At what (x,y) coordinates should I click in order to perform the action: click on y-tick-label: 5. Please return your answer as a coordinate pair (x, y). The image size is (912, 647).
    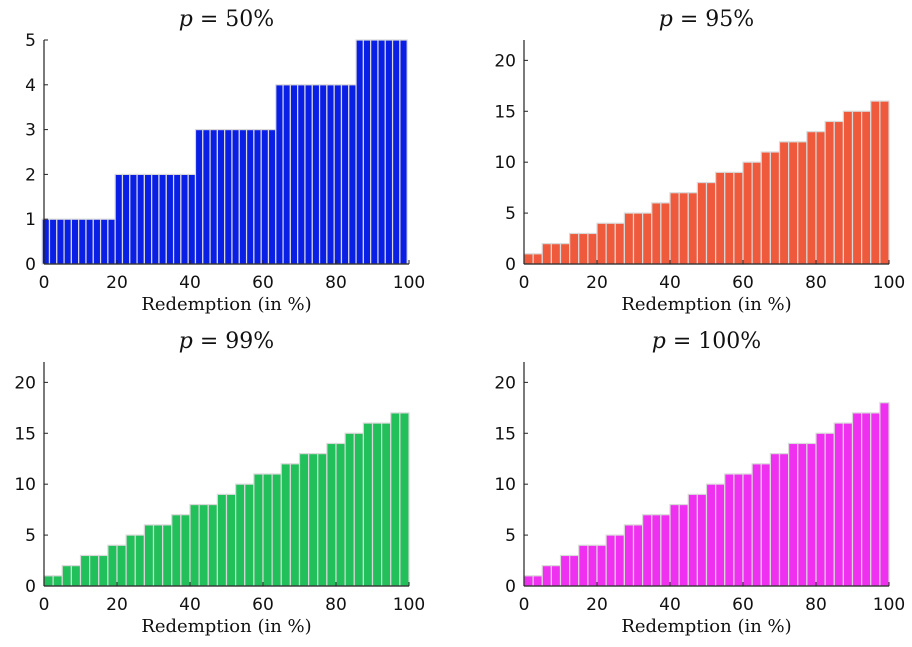
    Looking at the image, I should click on (510, 536).